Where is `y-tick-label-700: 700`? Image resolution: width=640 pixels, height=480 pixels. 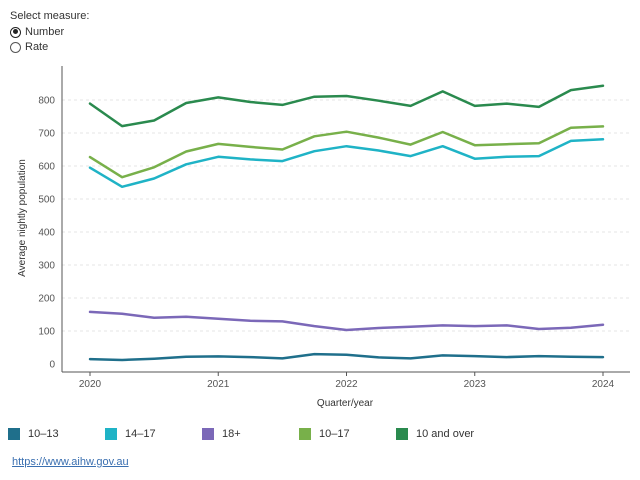 y-tick-label-700: 700 is located at coordinates (46, 134).